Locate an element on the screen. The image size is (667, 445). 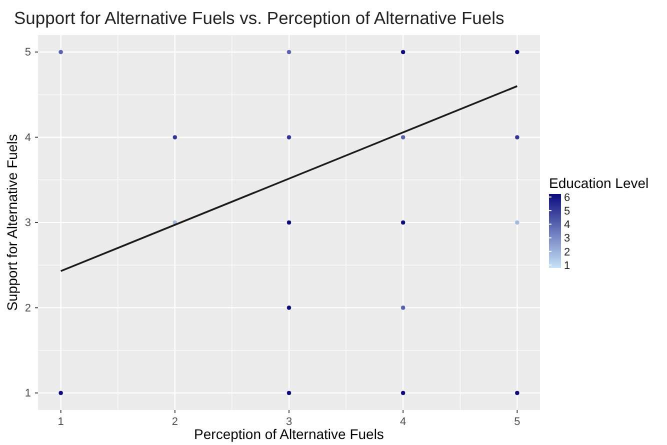
color-bar-label: 6 is located at coordinates (567, 198).